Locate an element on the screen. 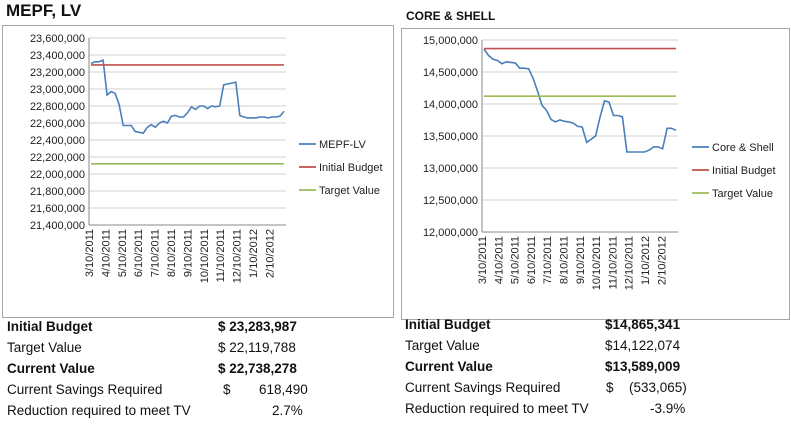 This screenshot has height=439, width=791. y-tick-label: 22,400,000 is located at coordinates (57, 141).